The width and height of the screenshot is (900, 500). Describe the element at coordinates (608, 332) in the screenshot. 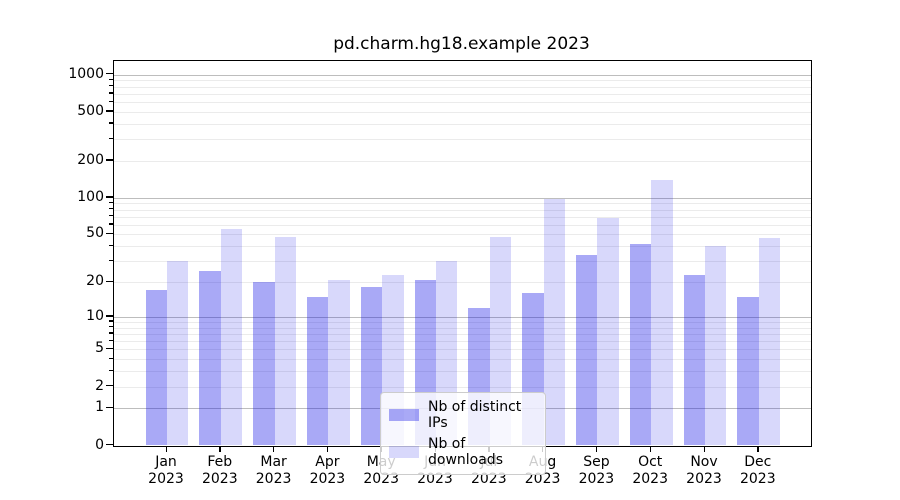

I see `bar-downloads-sep` at that location.